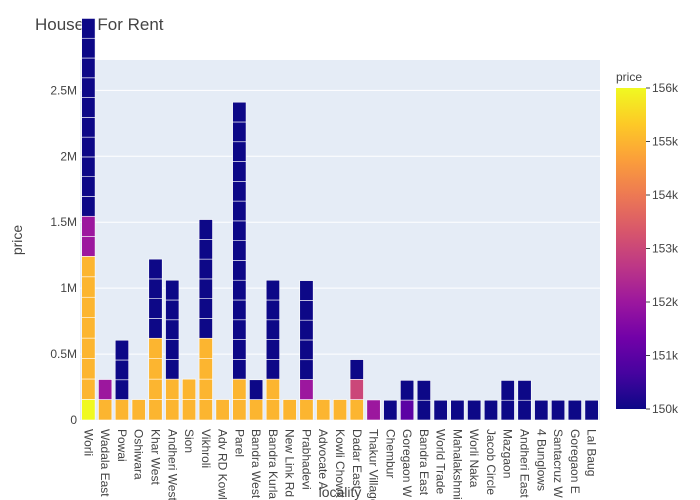  What do you see at coordinates (340, 492) in the screenshot?
I see `x-axis-title: locality` at bounding box center [340, 492].